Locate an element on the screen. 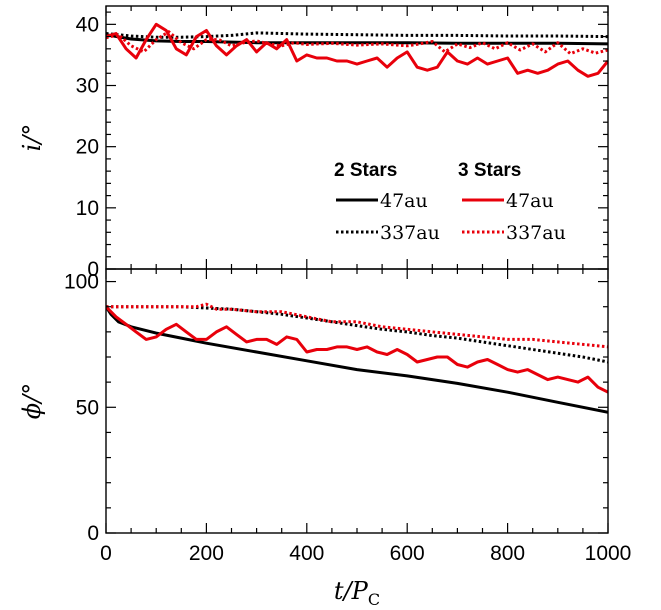  bottom-series-2-stars-47au is located at coordinates (357, 359).